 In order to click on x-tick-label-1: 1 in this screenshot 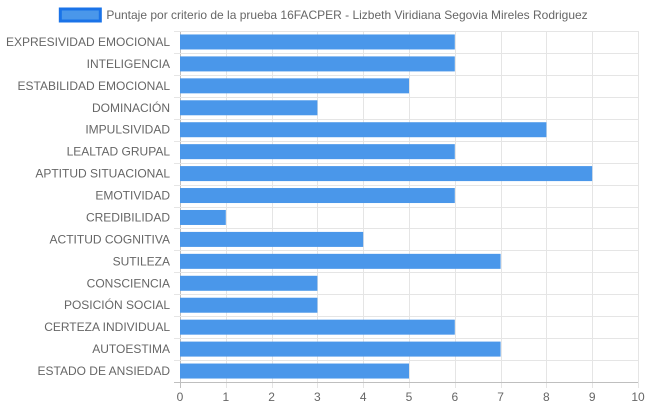, I will do `click(225, 397)`.